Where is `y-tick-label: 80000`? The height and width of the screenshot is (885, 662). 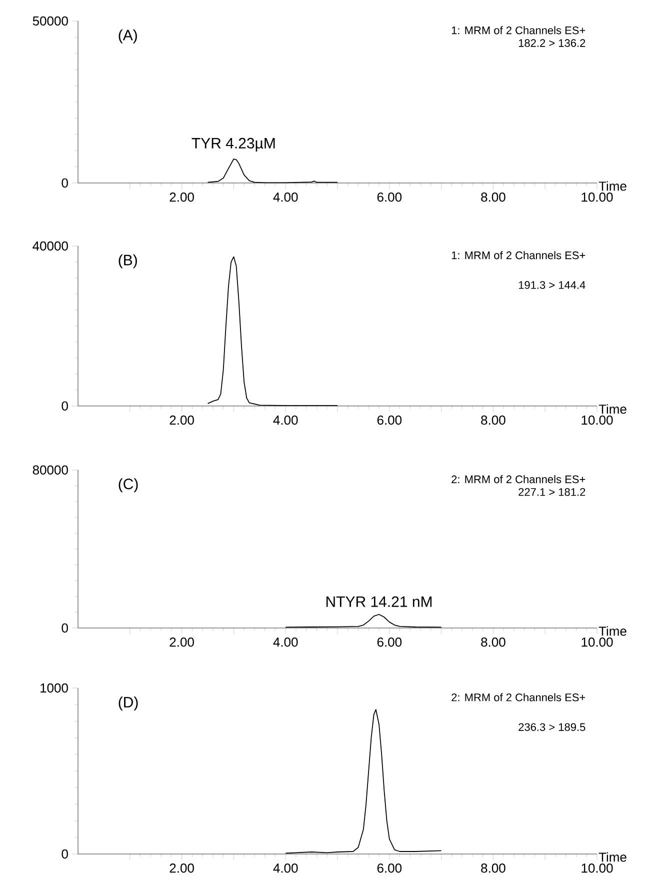 y-tick-label: 80000 is located at coordinates (50, 470).